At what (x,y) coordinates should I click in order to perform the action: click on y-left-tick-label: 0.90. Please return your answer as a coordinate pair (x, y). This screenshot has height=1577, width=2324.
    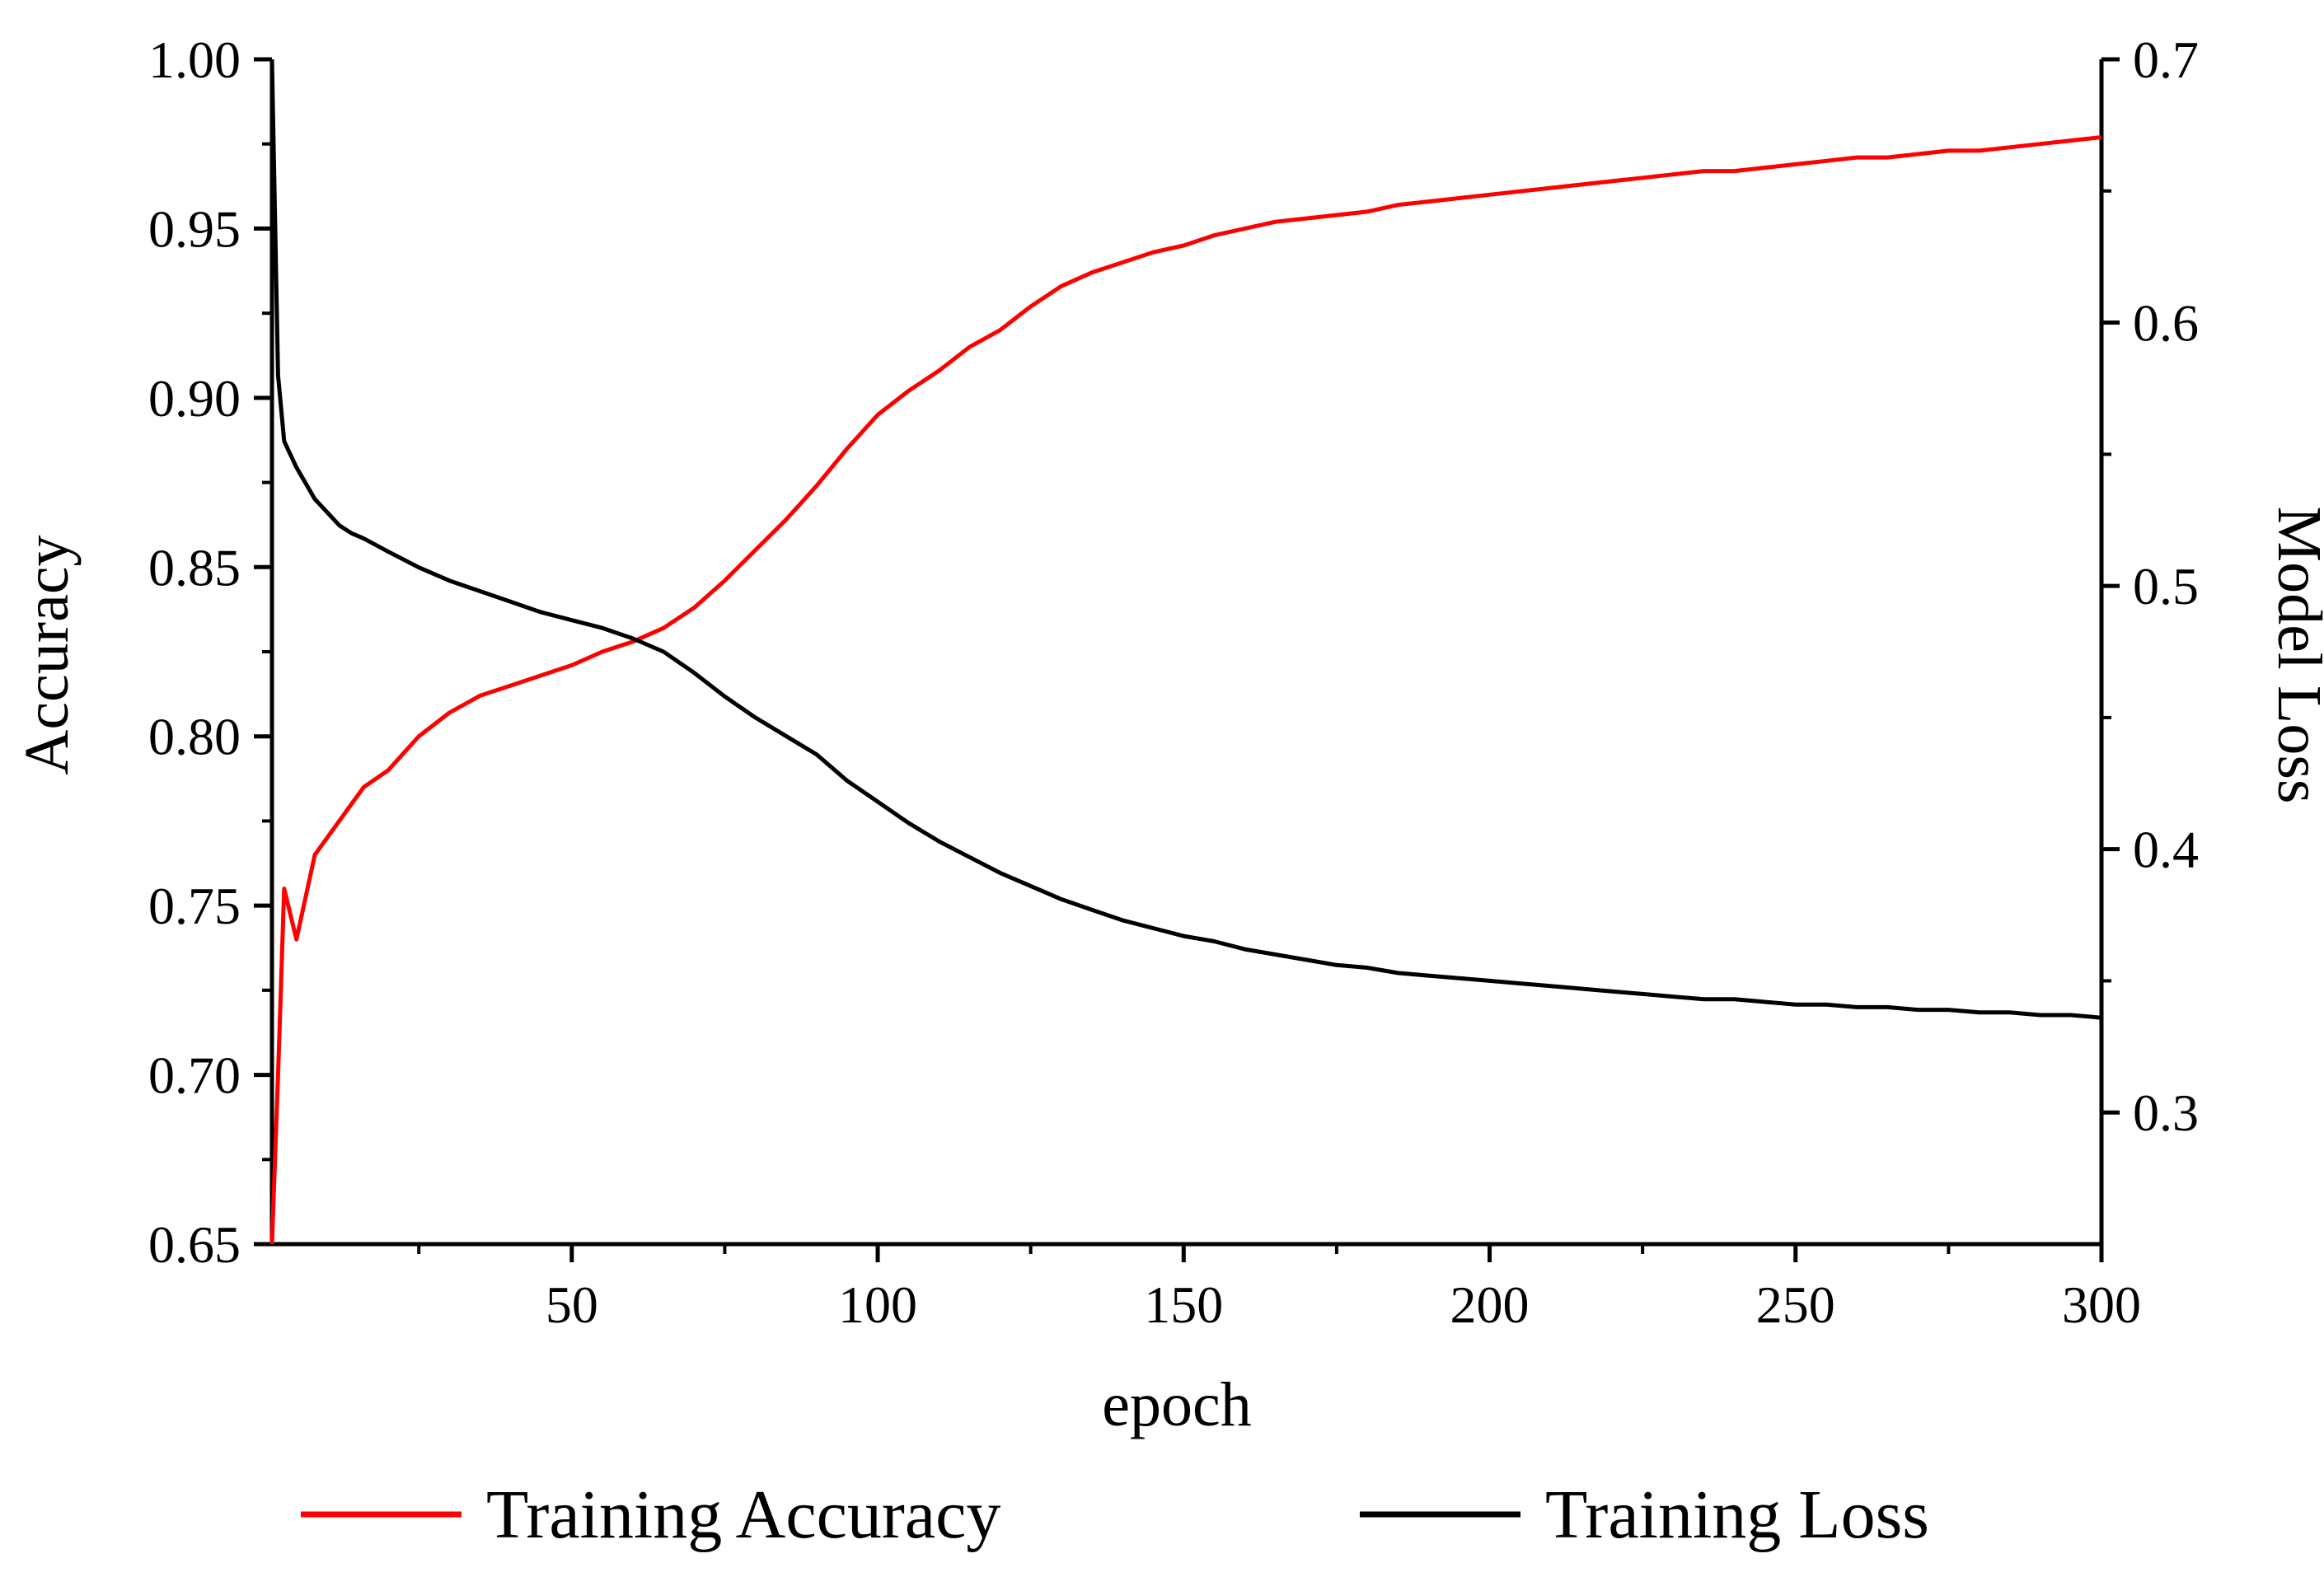
    Looking at the image, I should click on (194, 398).